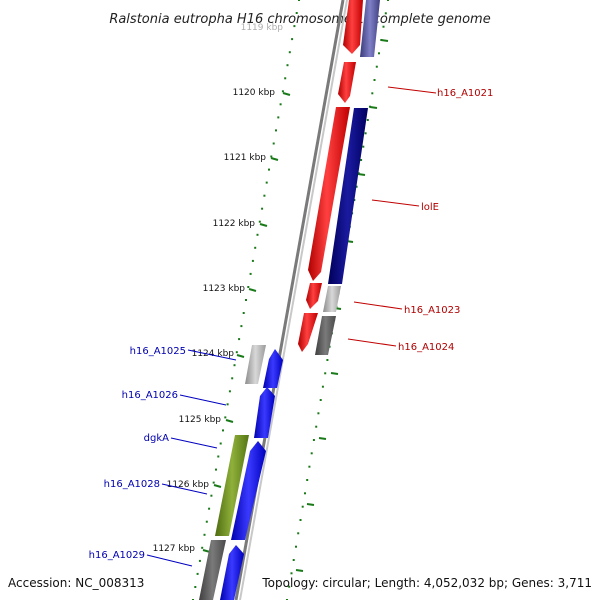 This screenshot has height=600, width=600. I want to click on gene-label-h16-a1023: h16_A1023, so click(432, 310).